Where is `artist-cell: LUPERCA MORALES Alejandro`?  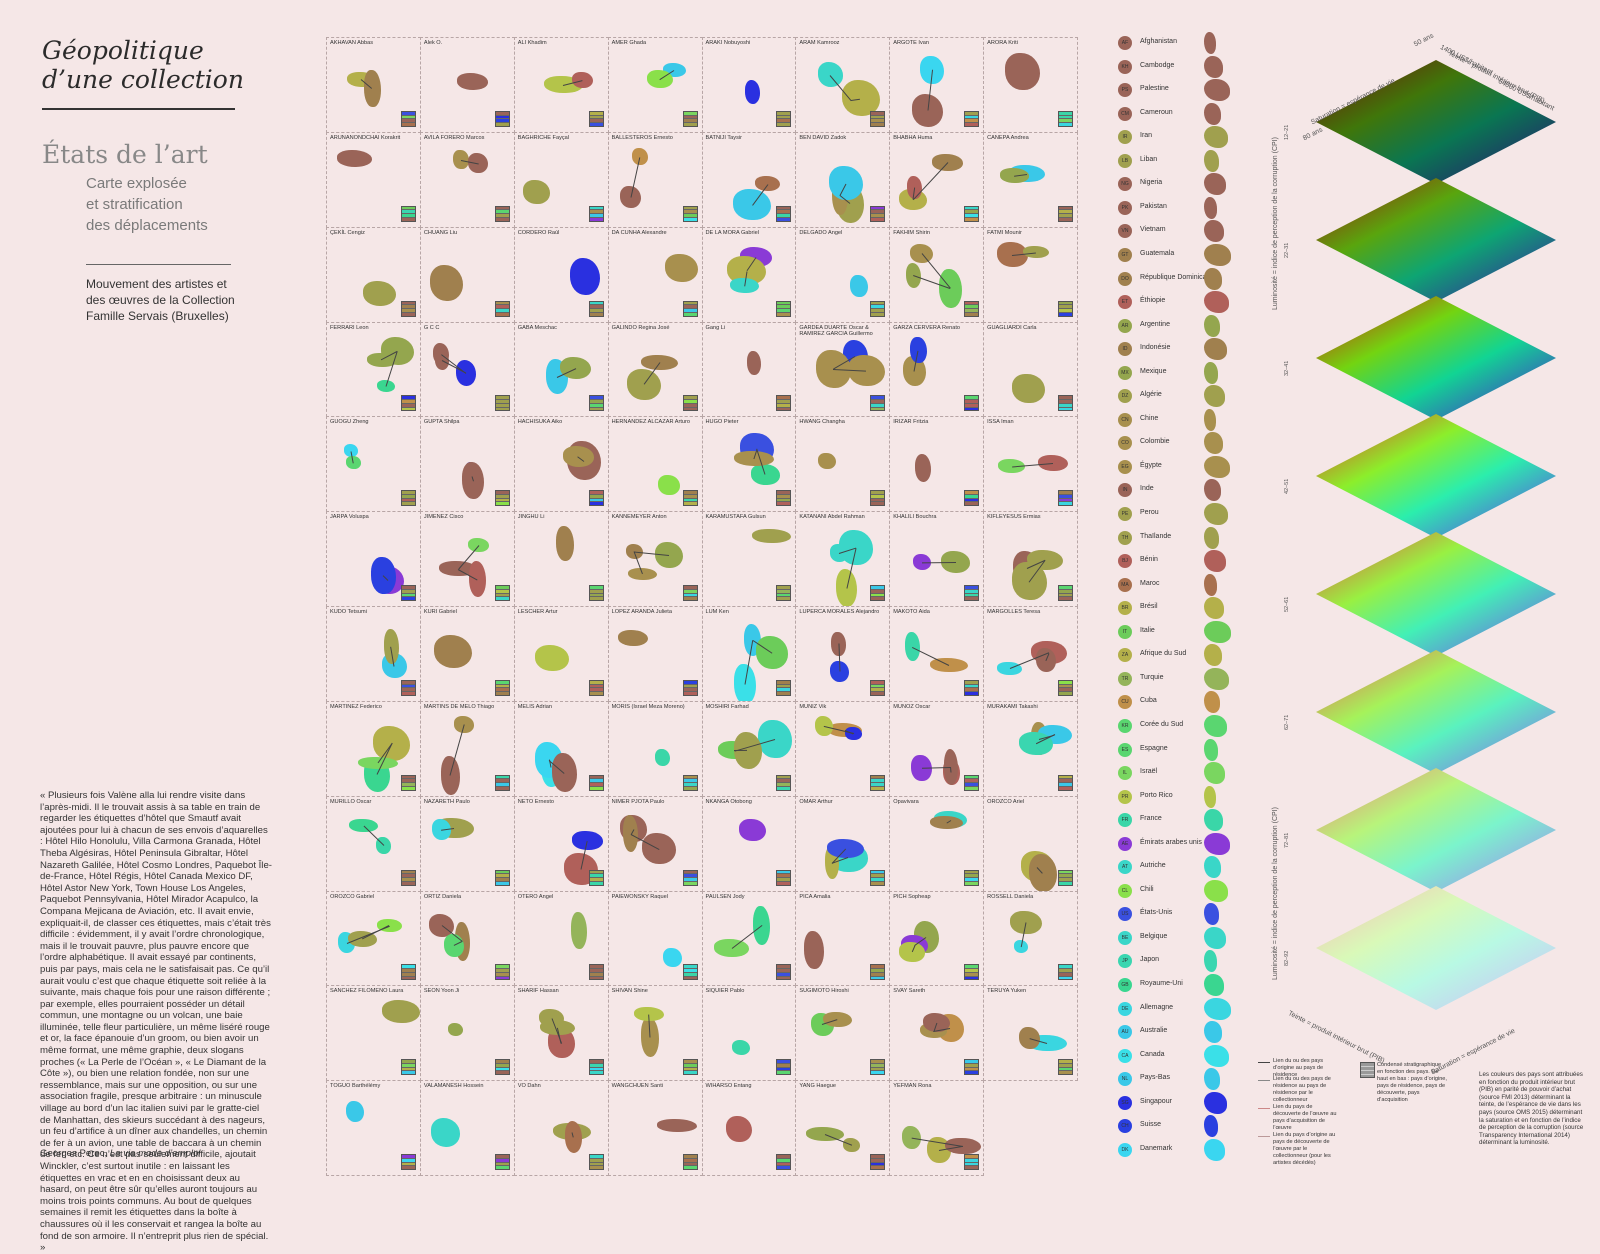
artist-cell: LUPERCA MORALES Alejandro is located at coordinates (843, 654).